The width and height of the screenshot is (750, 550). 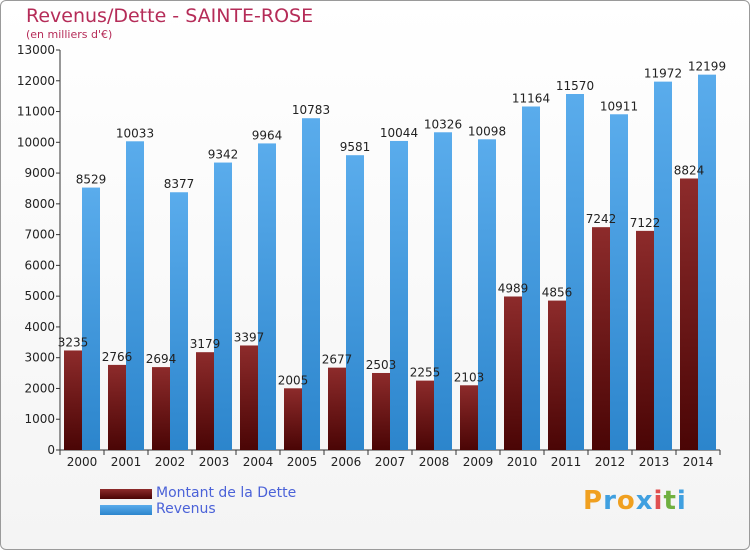 What do you see at coordinates (487, 131) in the screenshot?
I see `revenue-bar-label: 10098` at bounding box center [487, 131].